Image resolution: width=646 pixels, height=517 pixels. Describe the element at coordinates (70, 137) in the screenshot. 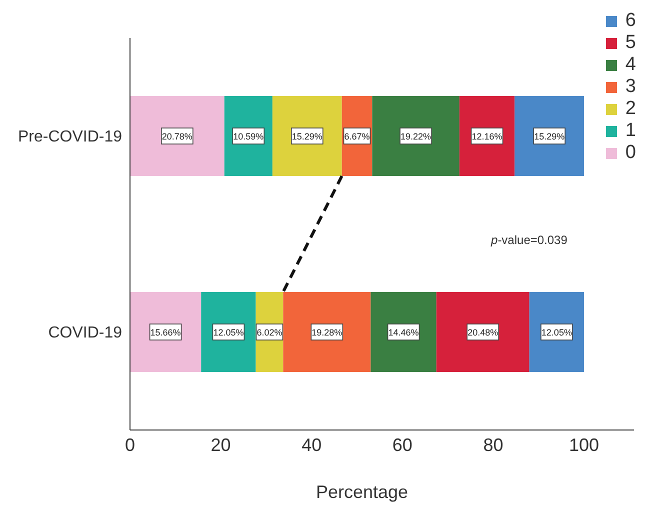

I see `y-tick-label: Pre-COVID-19` at that location.